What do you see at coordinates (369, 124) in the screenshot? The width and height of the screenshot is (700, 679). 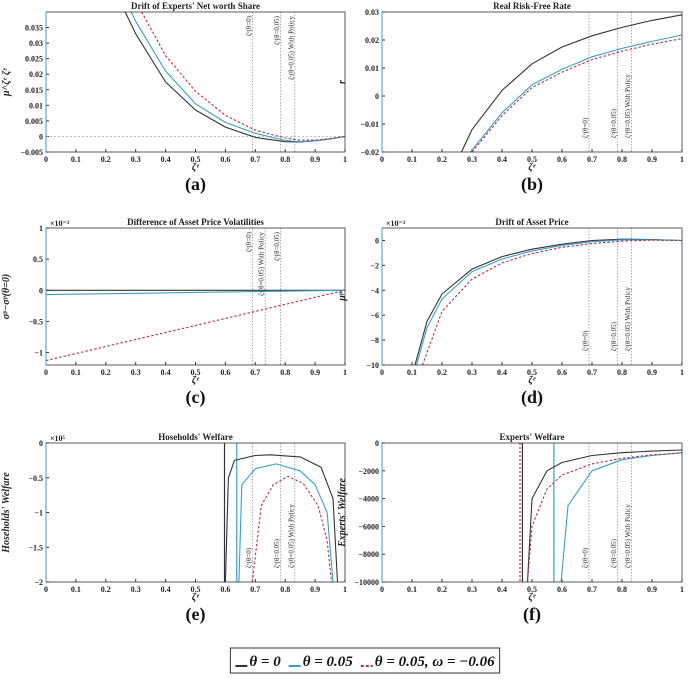 I see `y-tick-label: −0.01` at bounding box center [369, 124].